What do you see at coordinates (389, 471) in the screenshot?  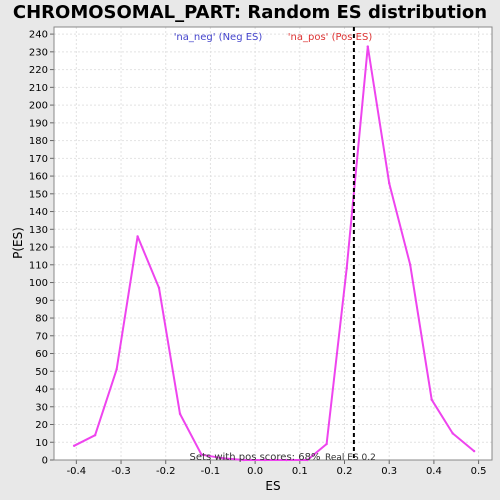 I see `x-tick-label: 0.3` at bounding box center [389, 471].